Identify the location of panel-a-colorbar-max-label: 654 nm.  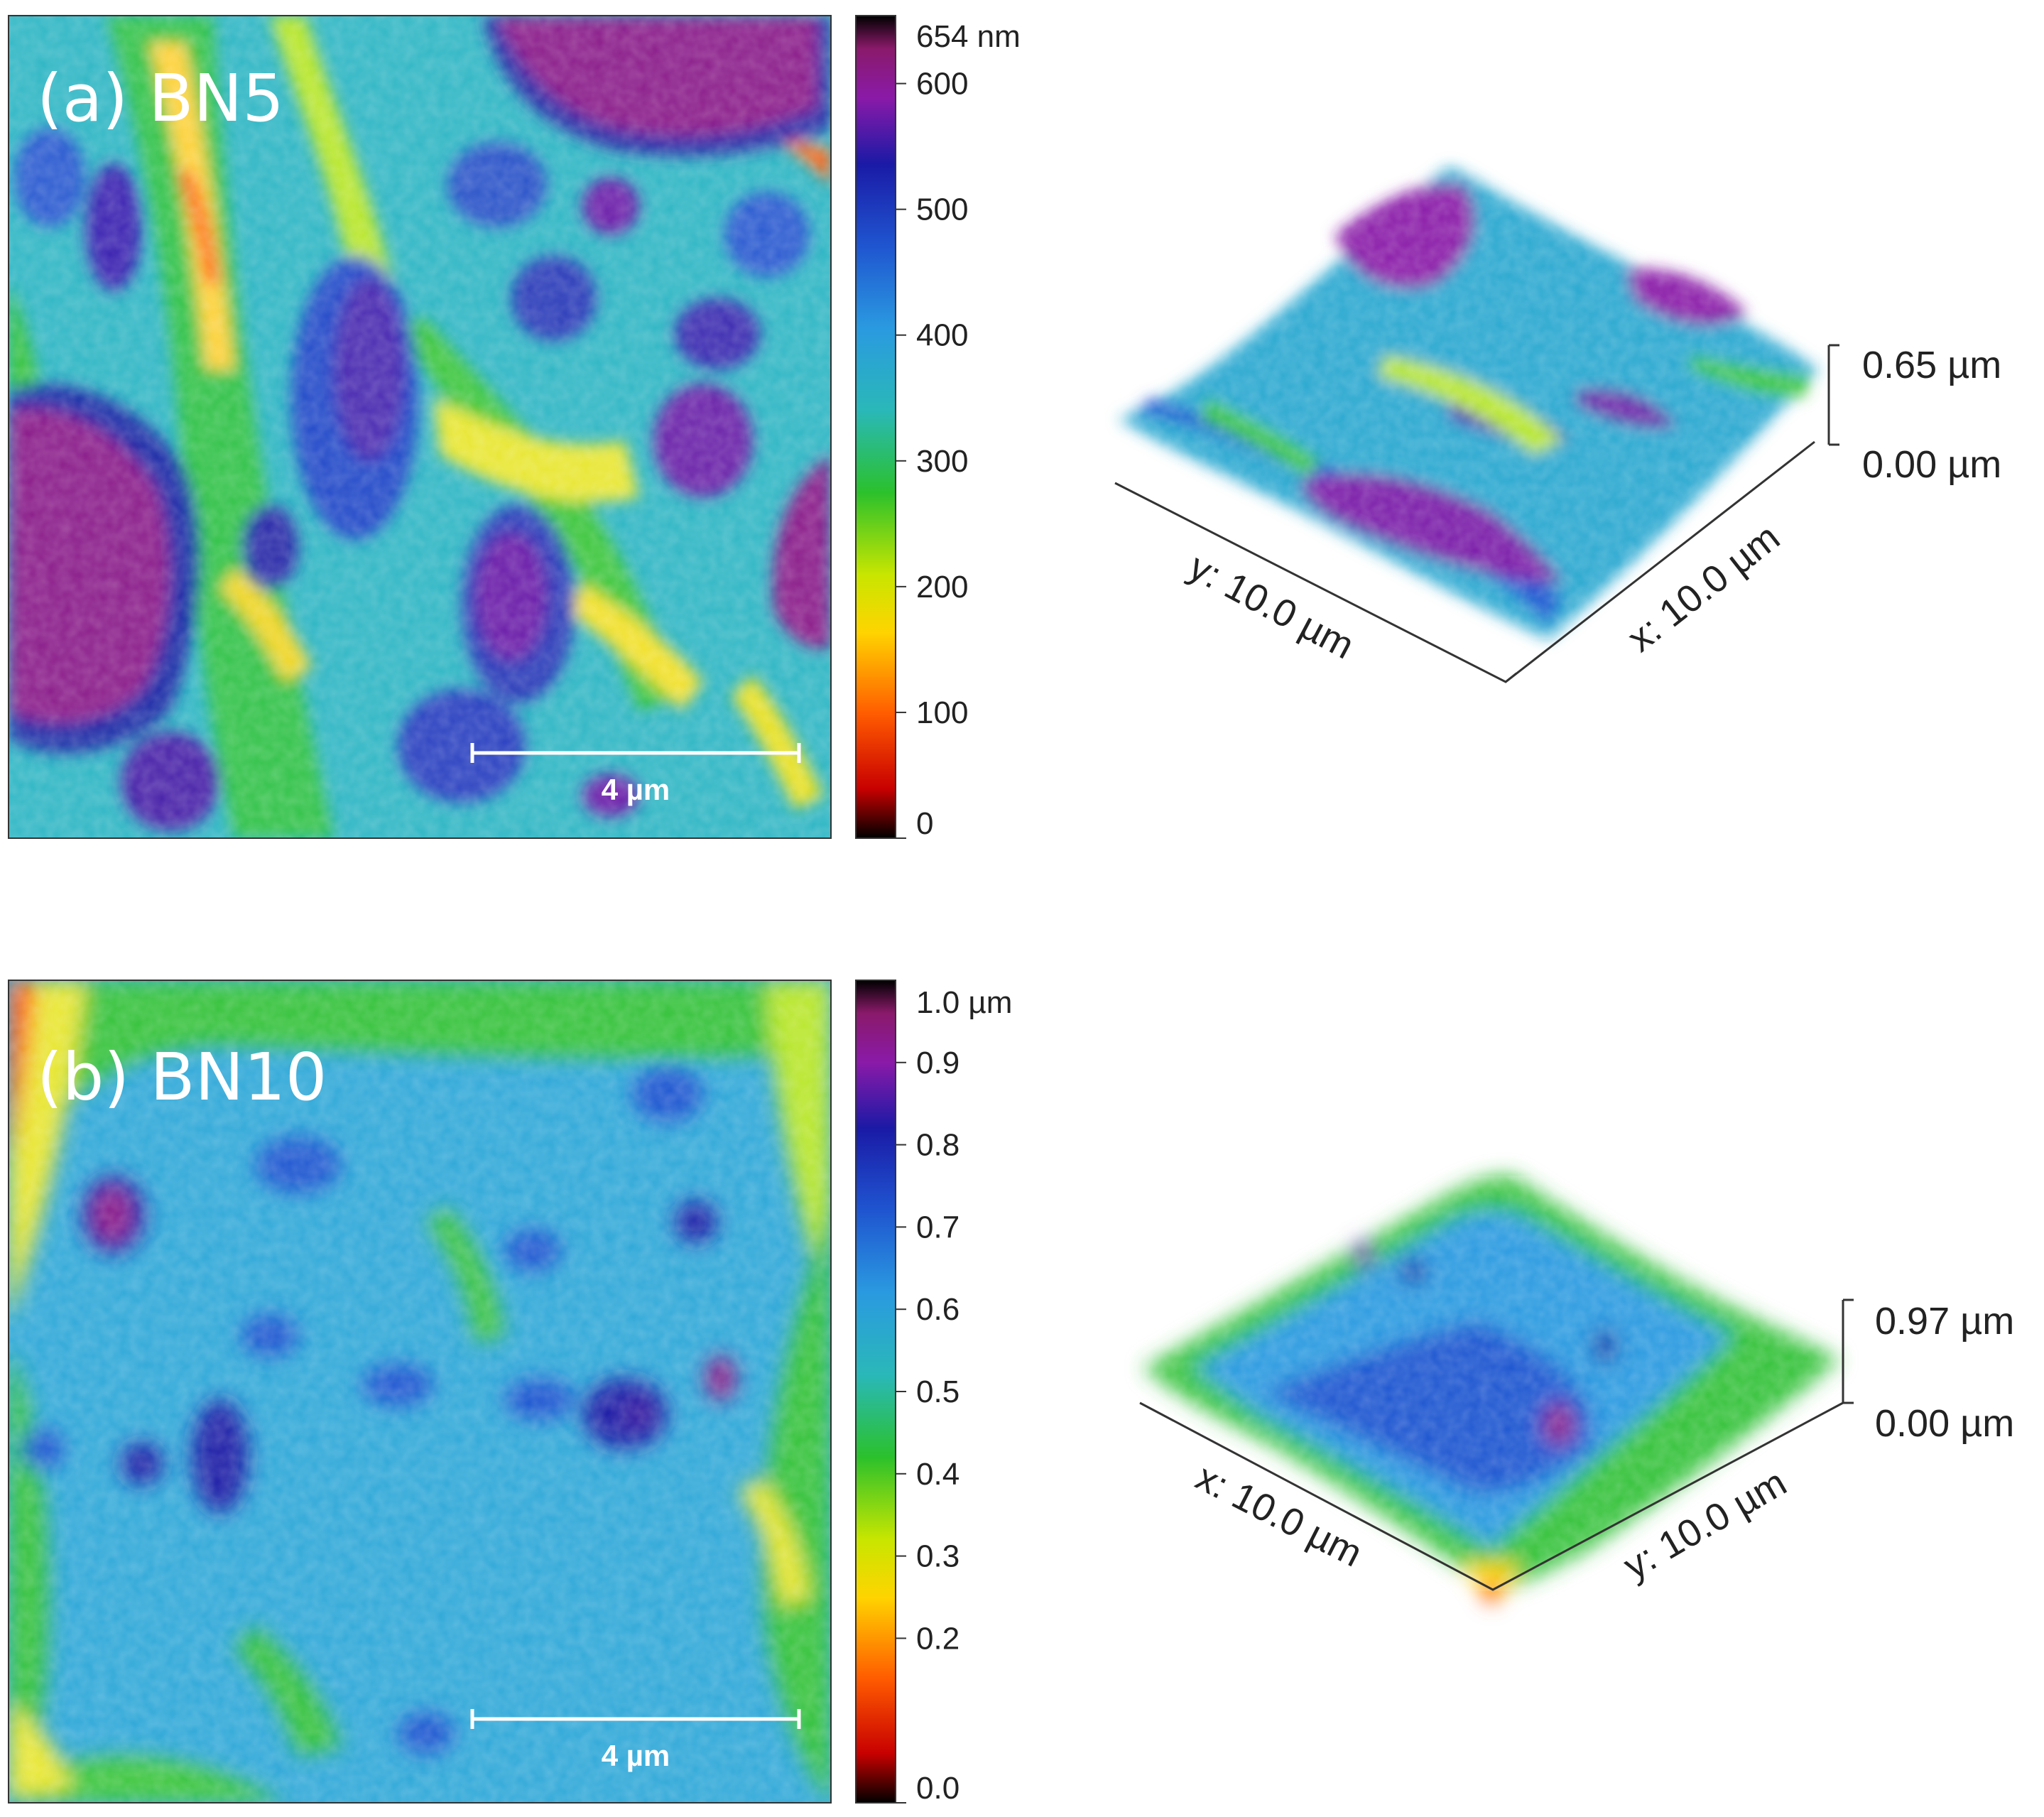
(968, 36).